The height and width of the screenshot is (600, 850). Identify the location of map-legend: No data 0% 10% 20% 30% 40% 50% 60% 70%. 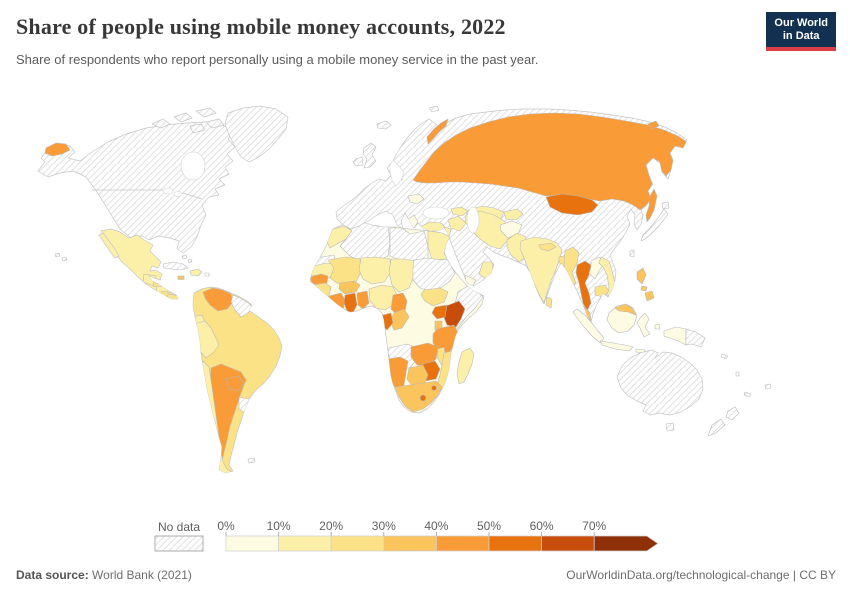
(406, 535).